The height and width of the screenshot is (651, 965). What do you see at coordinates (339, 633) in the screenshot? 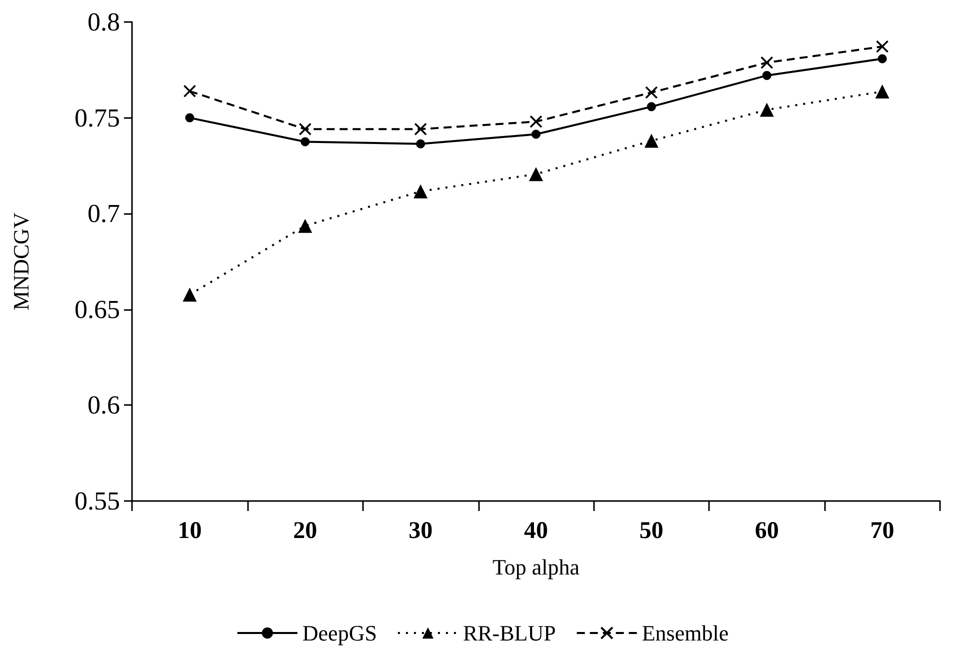
I see `legend-label: DeepGS` at bounding box center [339, 633].